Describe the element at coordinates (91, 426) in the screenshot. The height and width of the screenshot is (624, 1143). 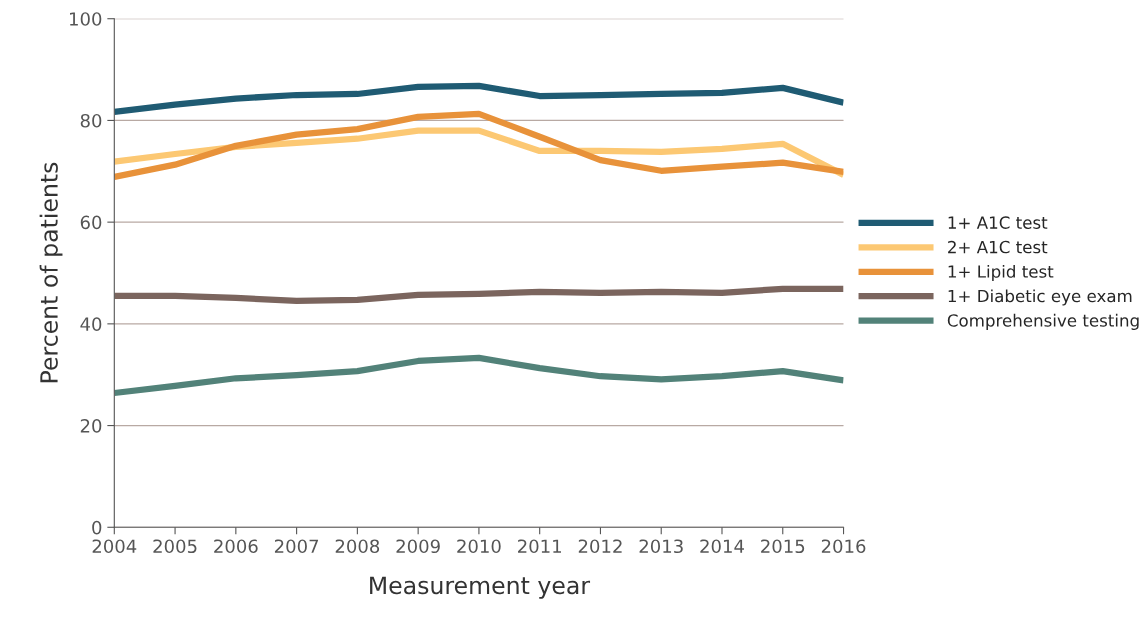
I see `y-tick-label: 20` at that location.